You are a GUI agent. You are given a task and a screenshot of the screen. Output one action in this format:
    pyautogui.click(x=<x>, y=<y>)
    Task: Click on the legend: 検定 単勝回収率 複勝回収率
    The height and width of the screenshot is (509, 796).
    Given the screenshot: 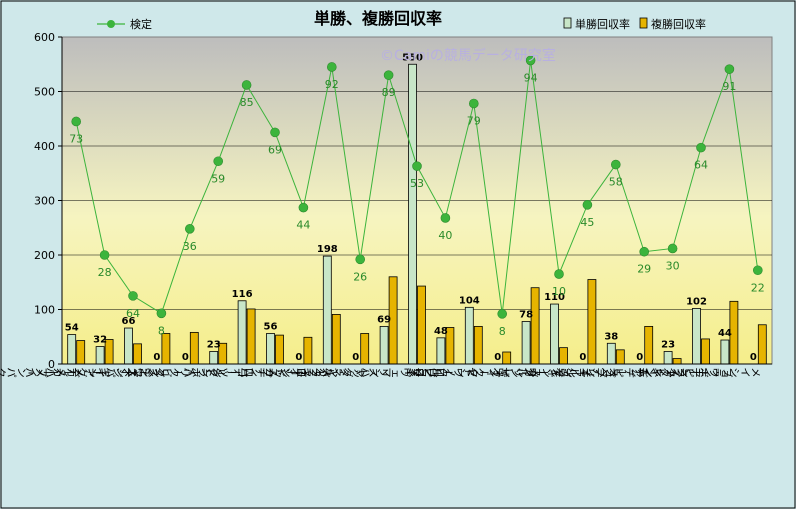 What is the action you would take?
    pyautogui.click(x=401, y=24)
    